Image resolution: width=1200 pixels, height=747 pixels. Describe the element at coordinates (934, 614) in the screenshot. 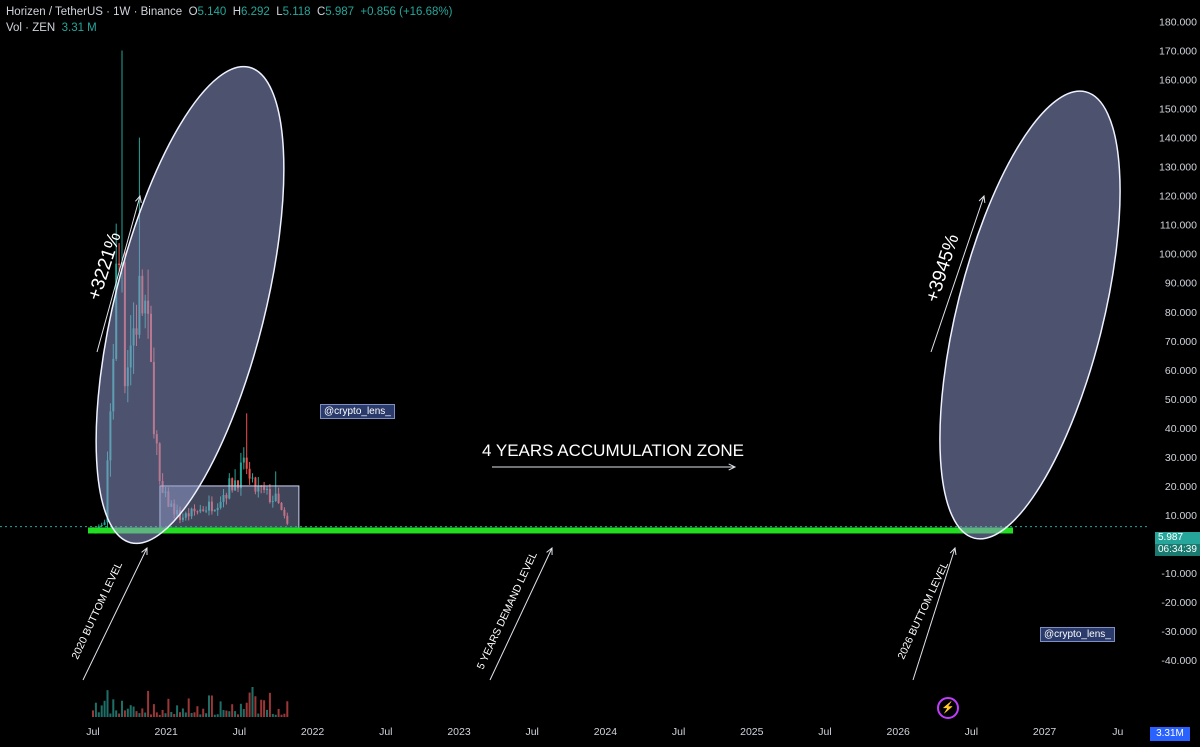

I see `bottom-2026-arrow` at that location.